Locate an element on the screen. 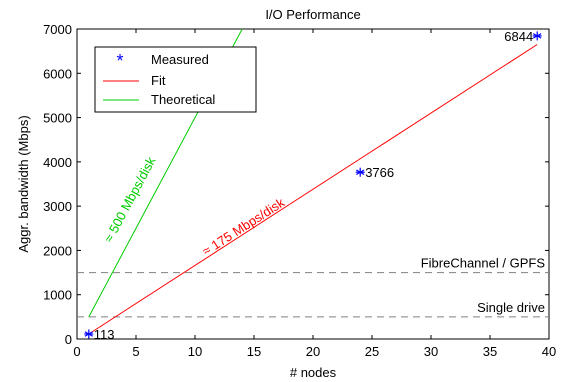  x-axis-label: # nodes is located at coordinates (313, 372).